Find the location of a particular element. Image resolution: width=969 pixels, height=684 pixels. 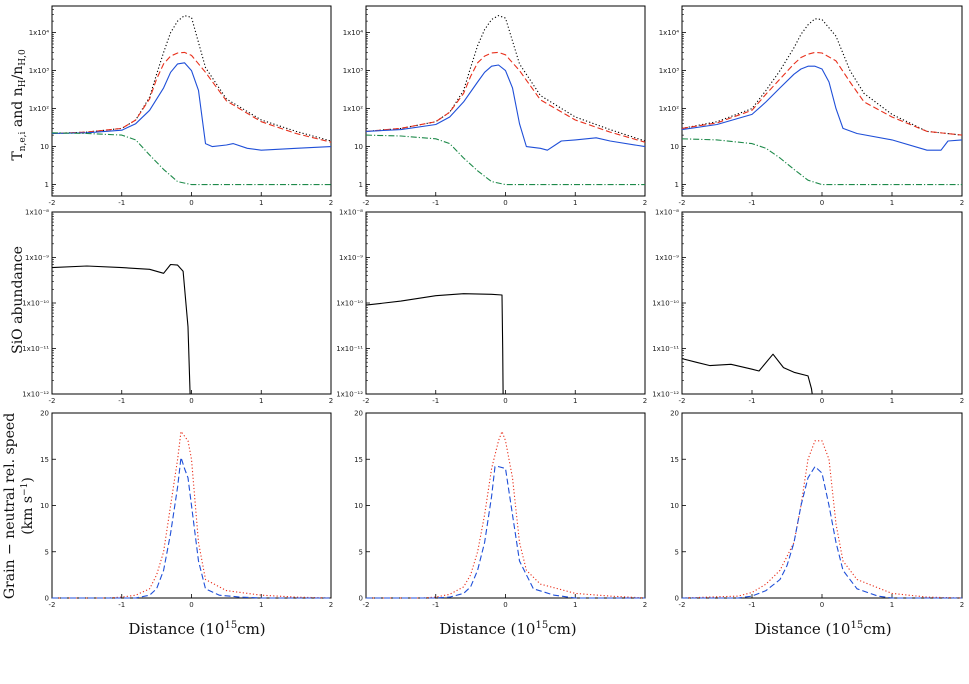

panel-row2-col1: -2 -1 0 1 2 1x10⁻¹² 1x10⁻¹¹ 1x10⁻¹⁰ 1x10⁻⁹ 1x10⁻⁸ is located at coordinates (177, 307).